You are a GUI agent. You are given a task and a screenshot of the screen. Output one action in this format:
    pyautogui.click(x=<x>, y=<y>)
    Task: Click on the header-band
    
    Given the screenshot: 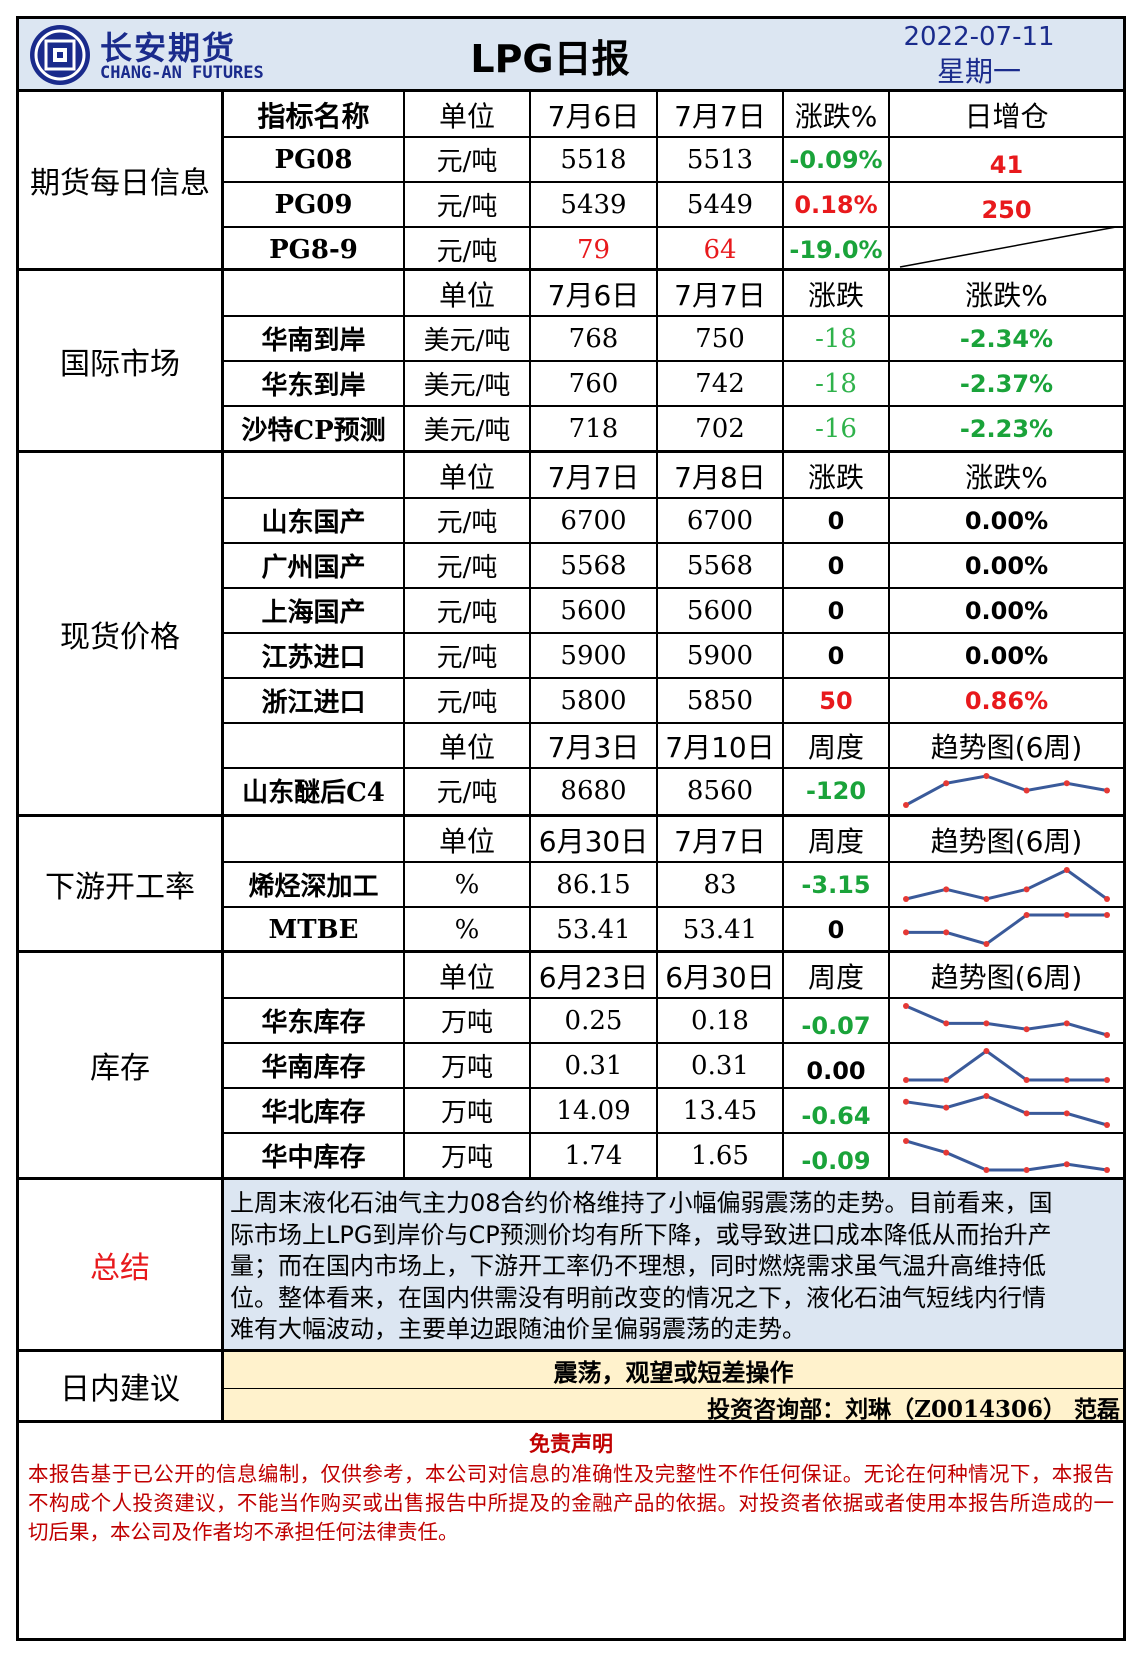 What is the action you would take?
    pyautogui.click(x=571, y=54)
    